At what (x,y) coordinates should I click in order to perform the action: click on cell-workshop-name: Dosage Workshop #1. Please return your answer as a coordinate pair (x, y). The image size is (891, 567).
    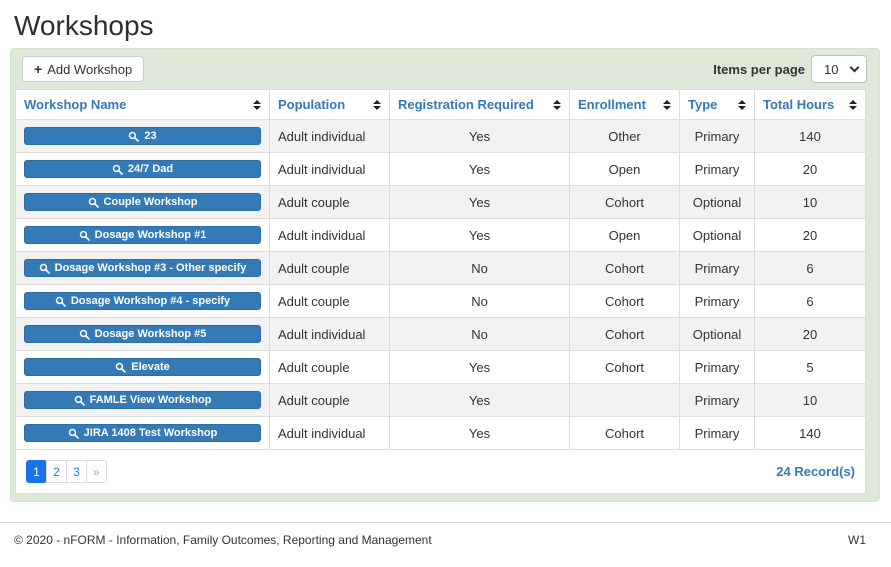
    Looking at the image, I should click on (142, 235).